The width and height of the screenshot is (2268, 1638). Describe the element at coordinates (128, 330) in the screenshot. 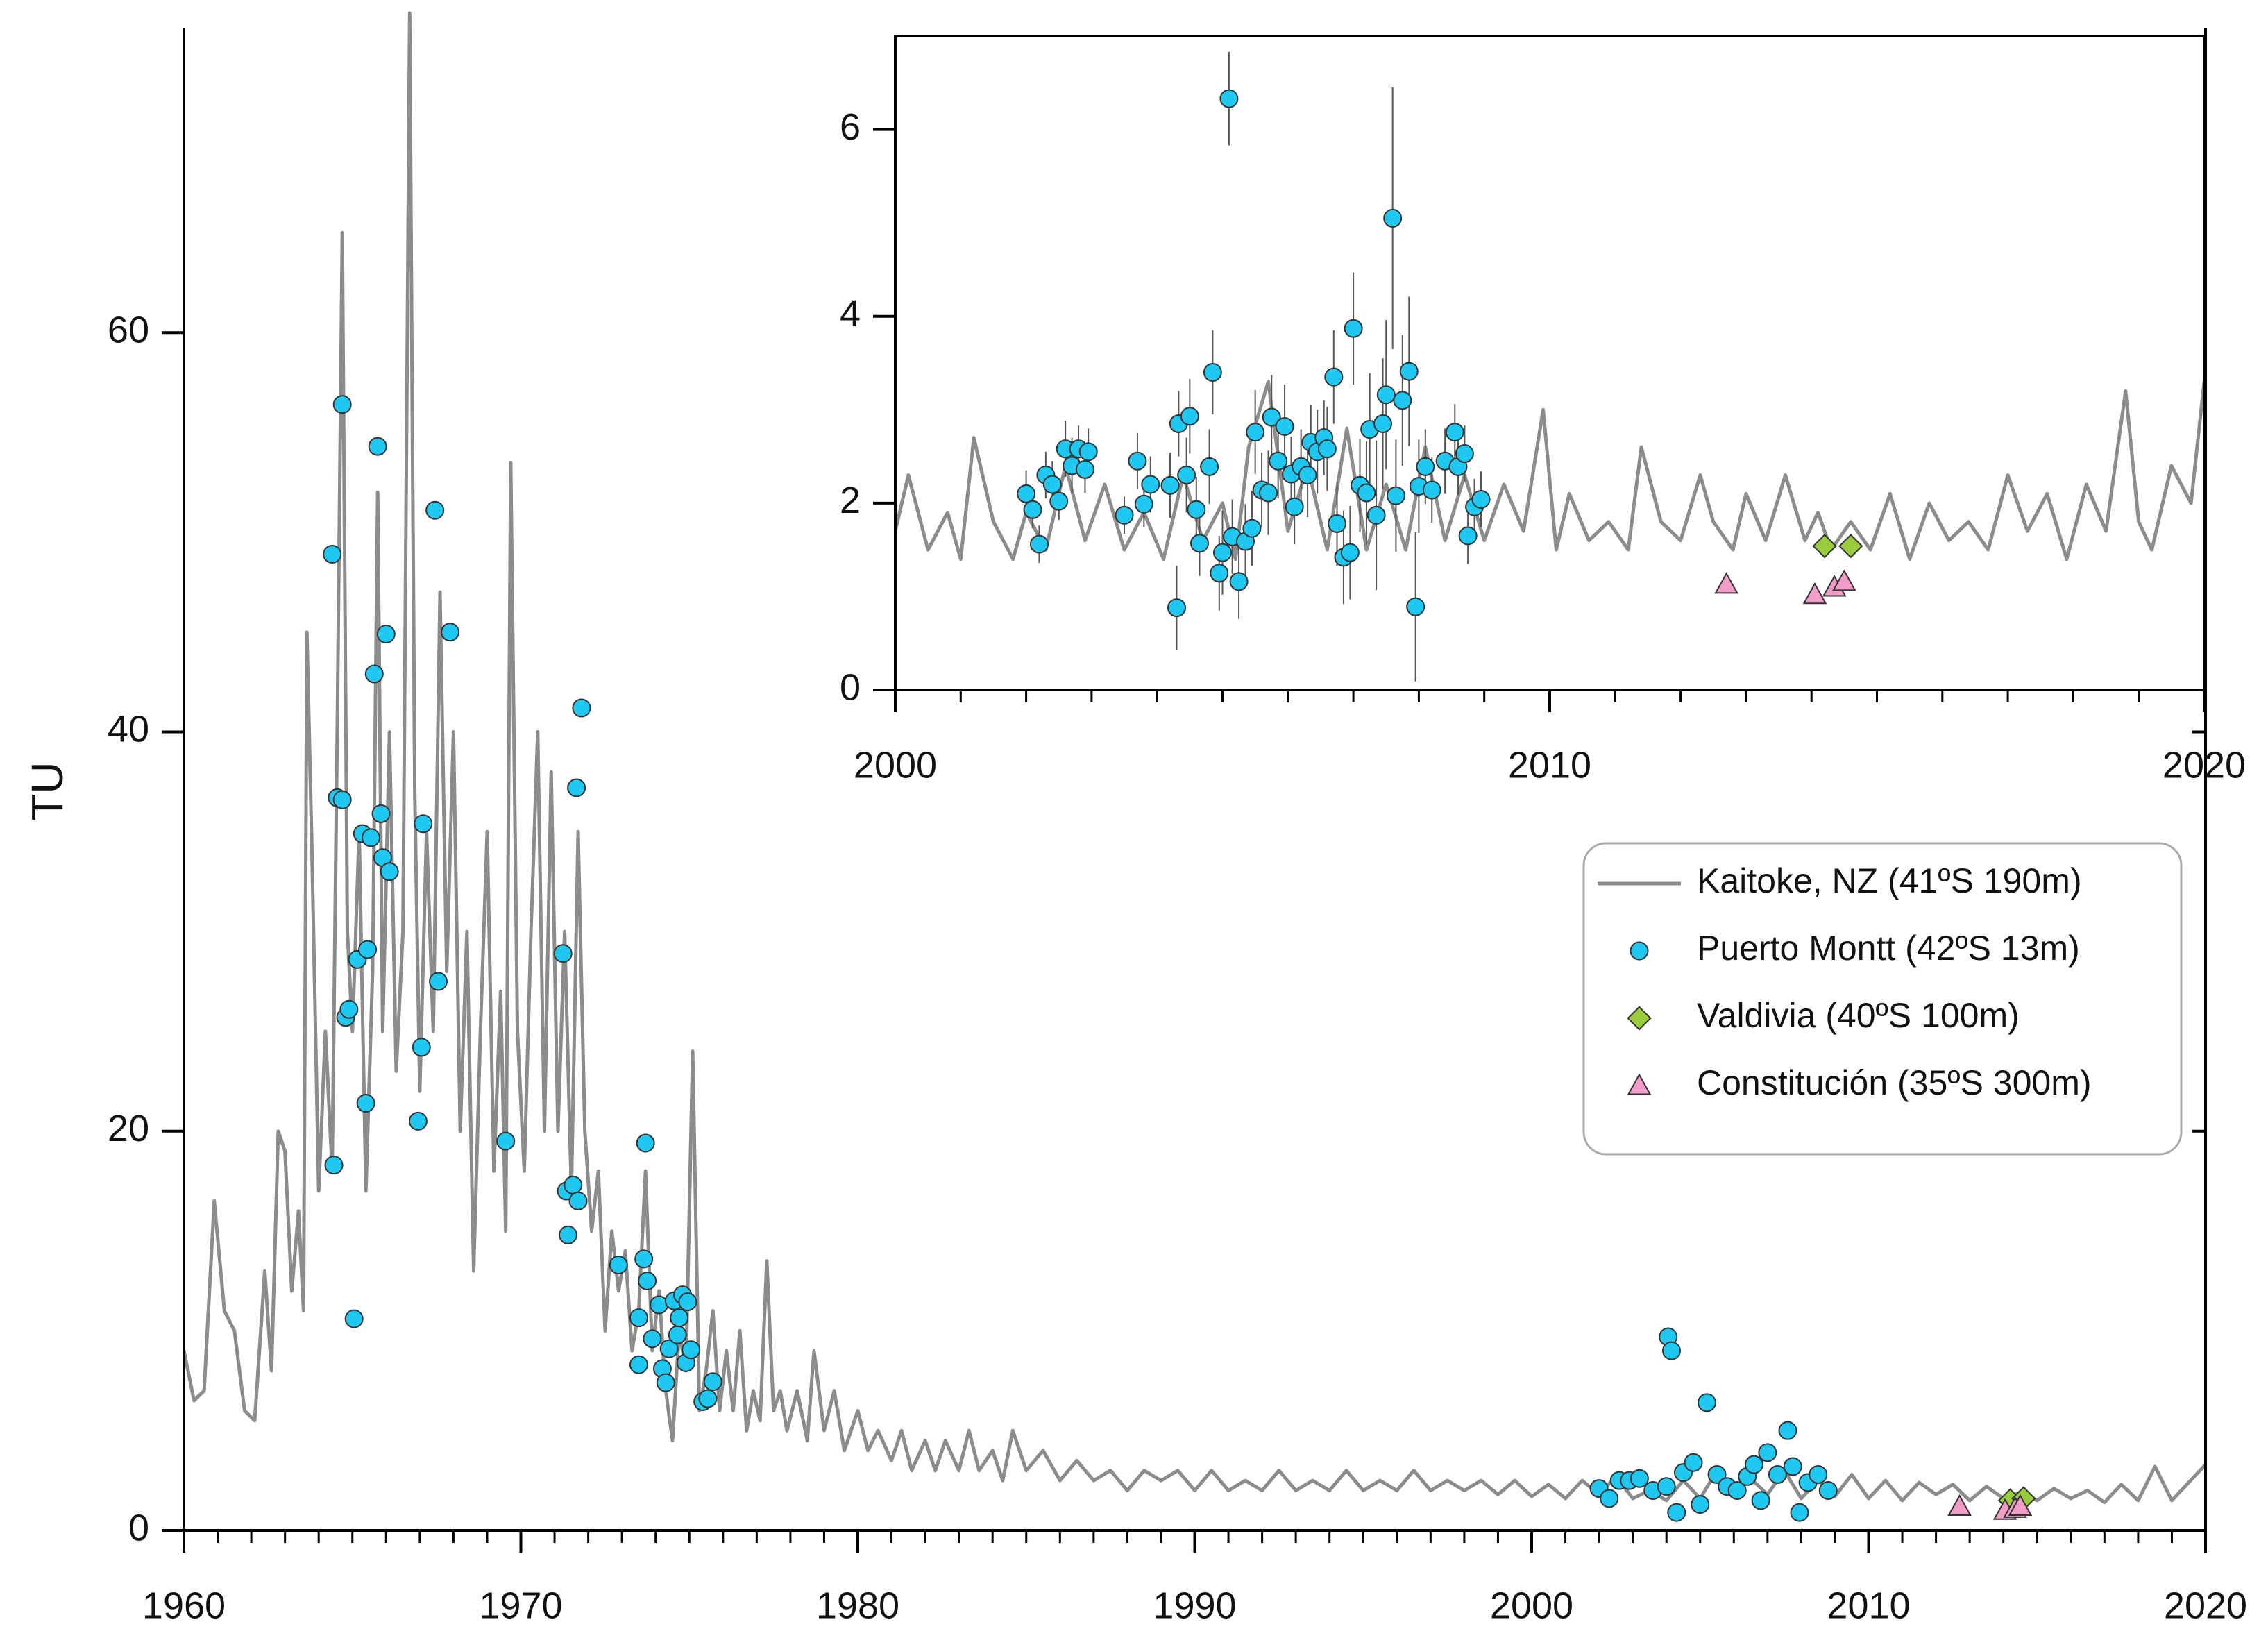

I see `y-tick-label: 60` at that location.